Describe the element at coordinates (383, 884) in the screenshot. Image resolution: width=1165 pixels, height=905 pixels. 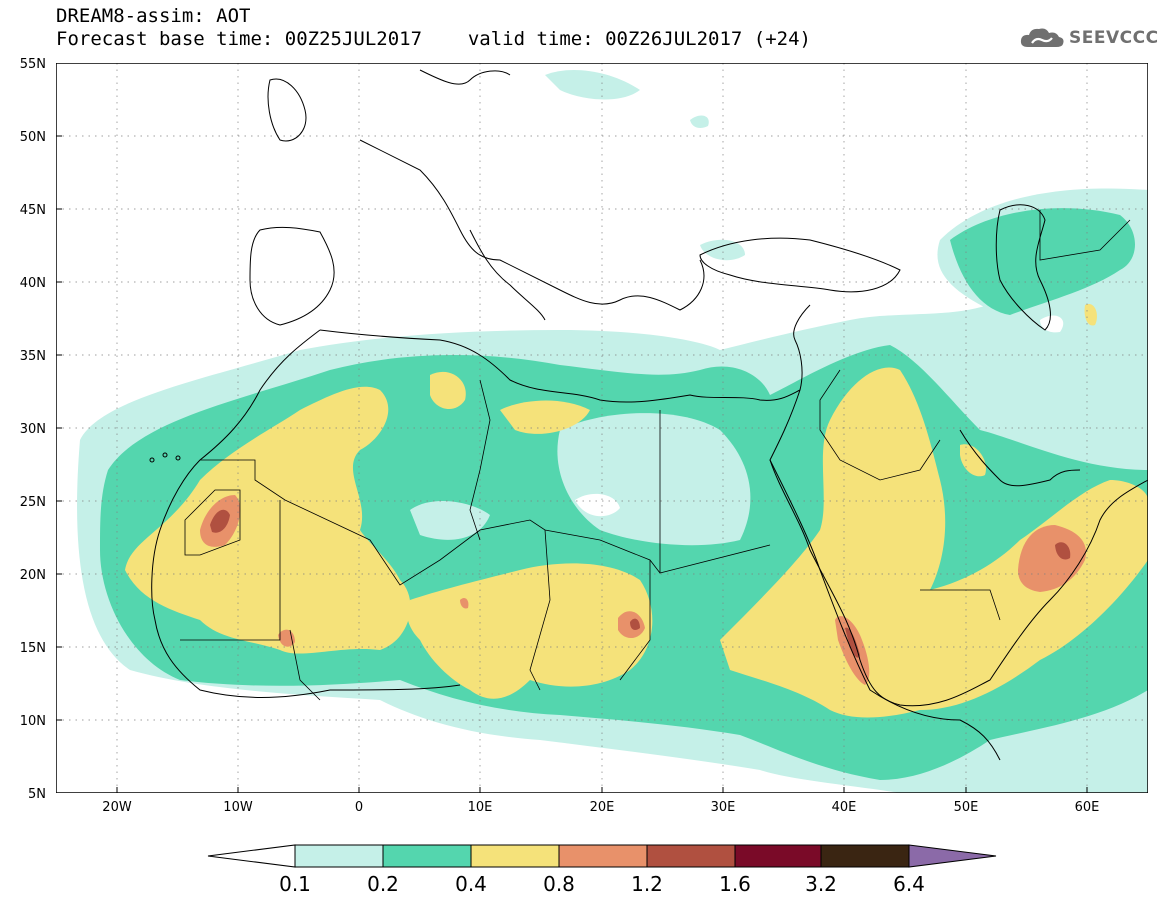
I see `colorbar-label: 0.2` at that location.